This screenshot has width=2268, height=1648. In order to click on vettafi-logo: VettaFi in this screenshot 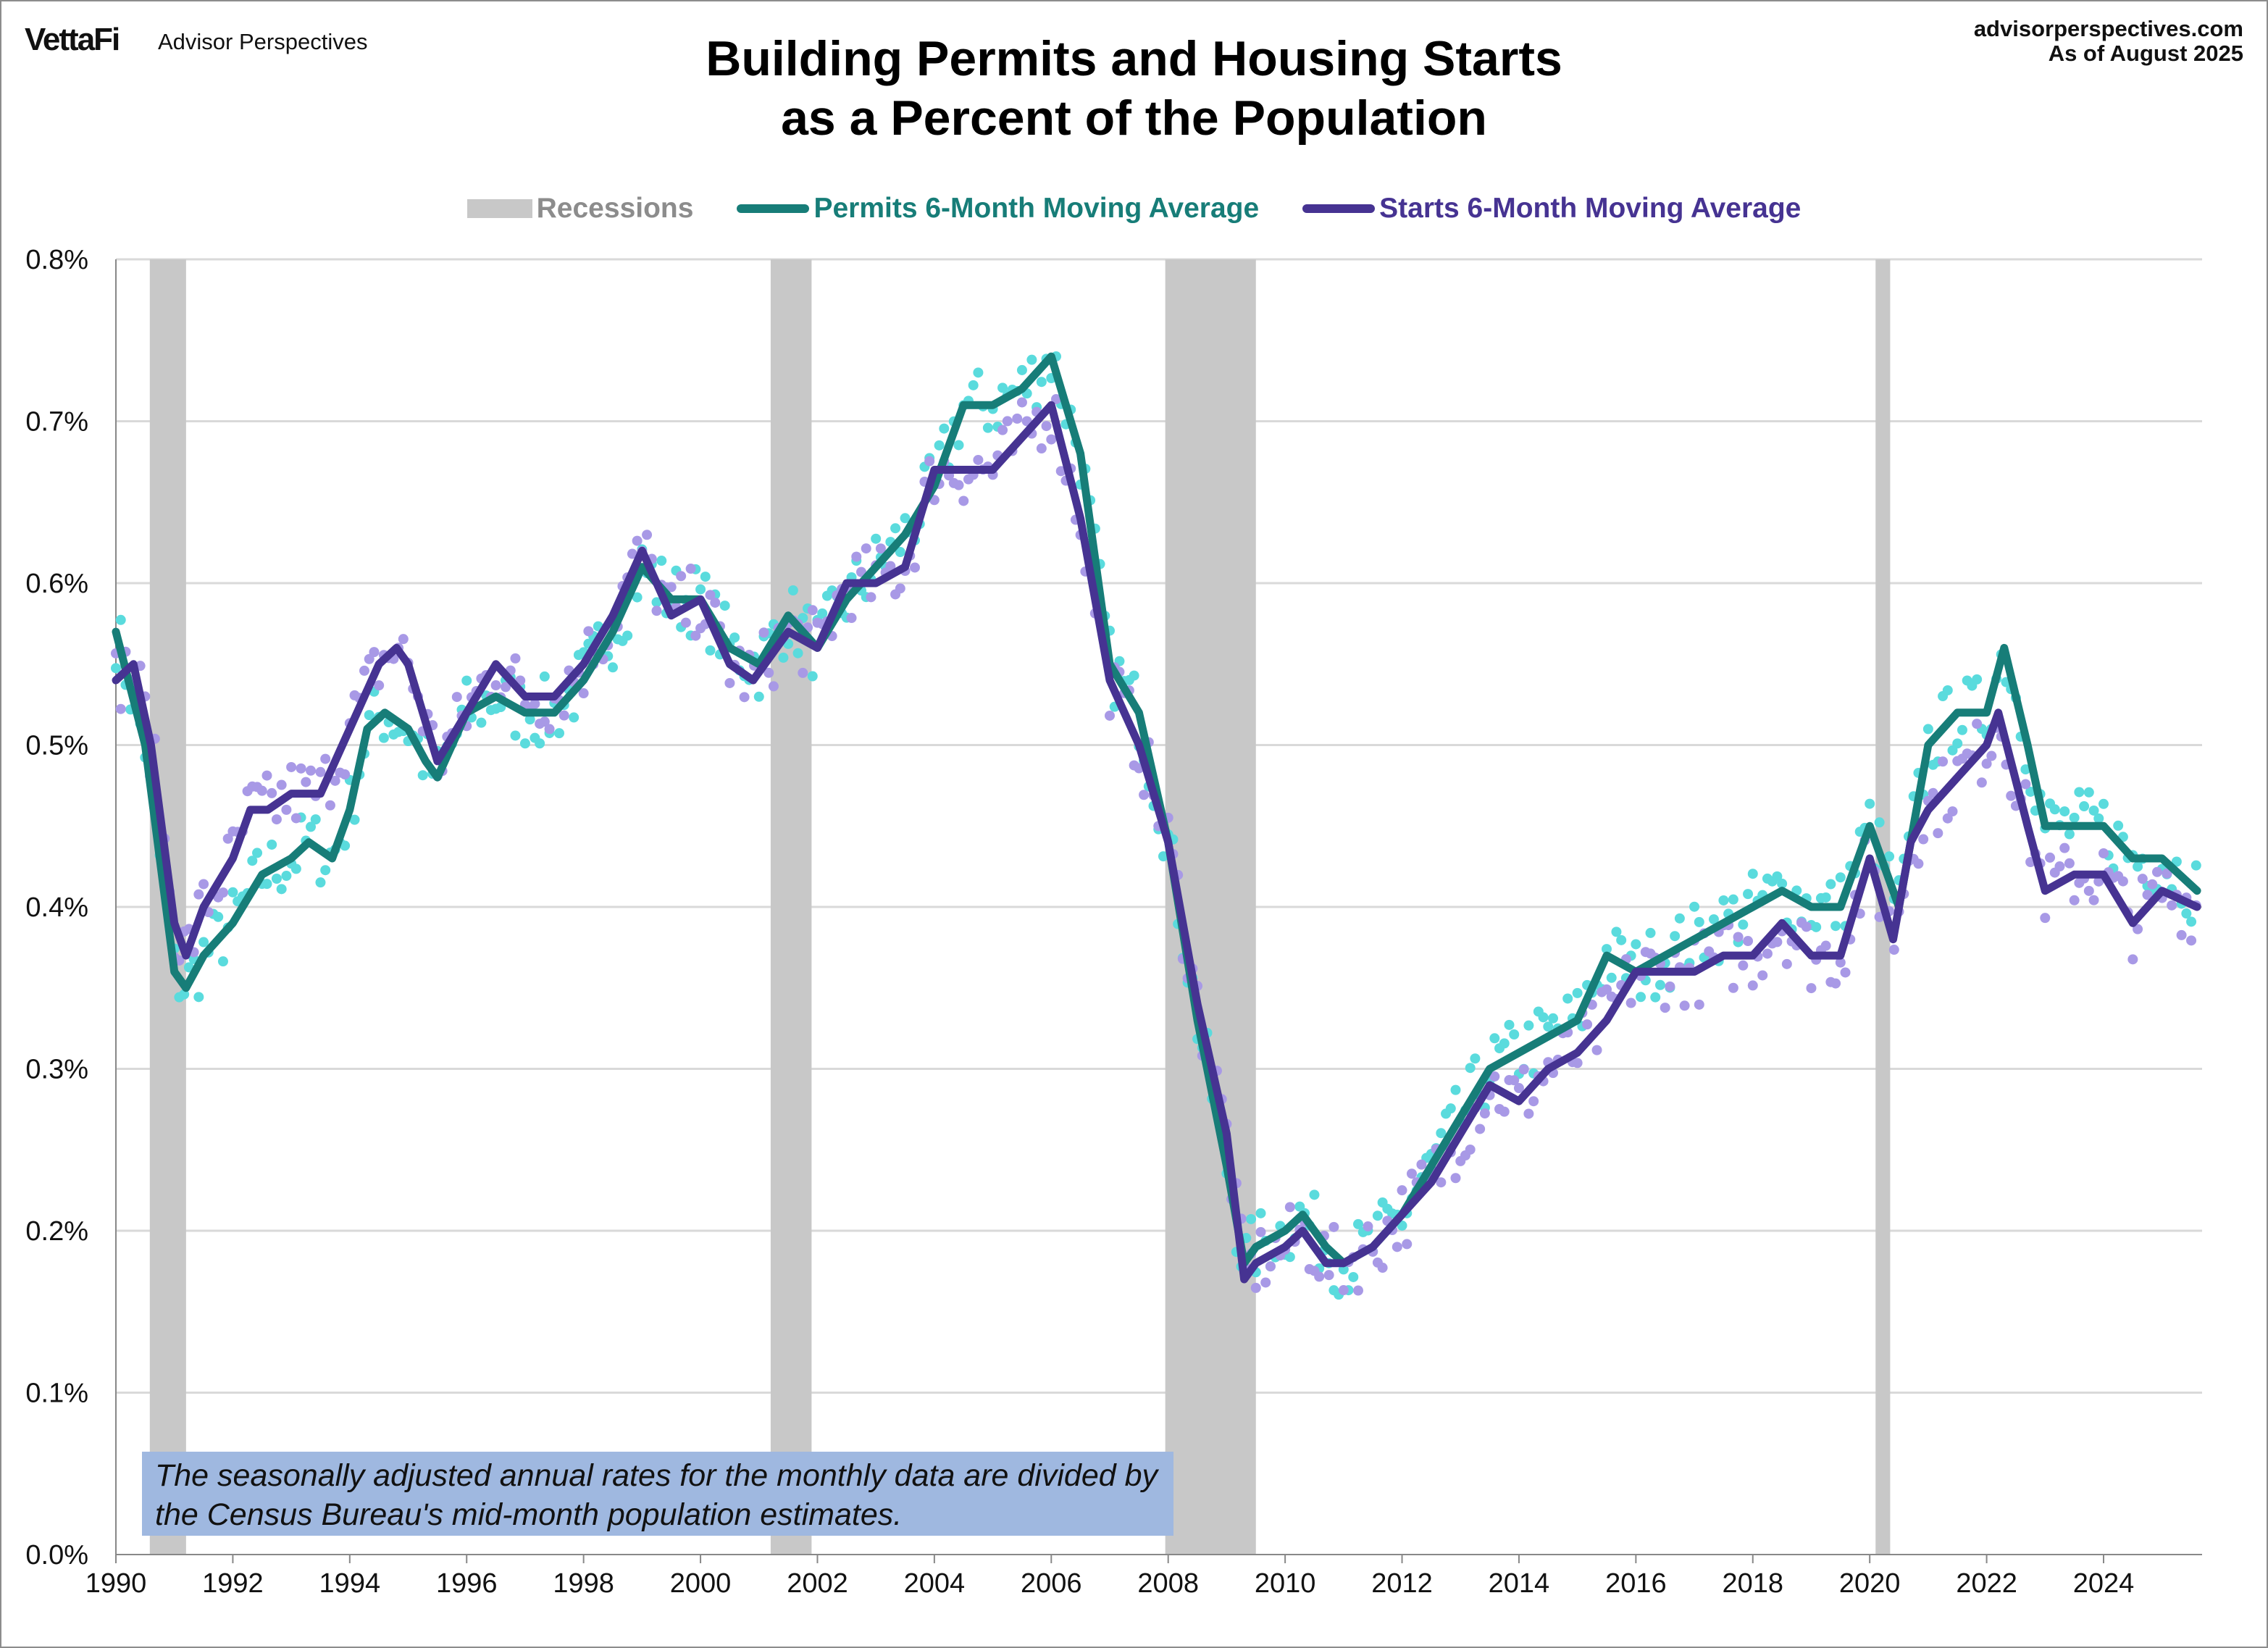, I will do `click(72, 39)`.